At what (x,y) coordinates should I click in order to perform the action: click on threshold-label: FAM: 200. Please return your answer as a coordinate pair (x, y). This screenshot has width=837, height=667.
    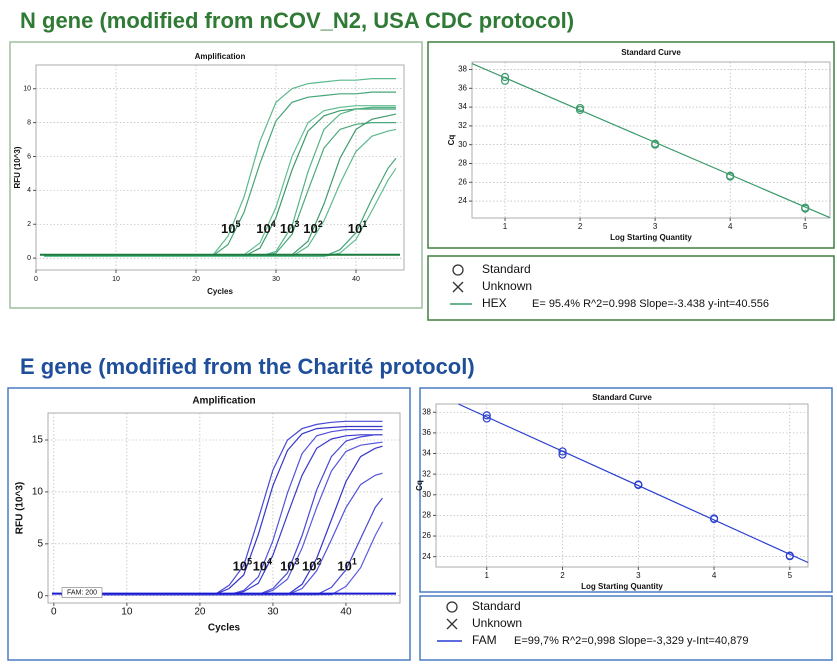
    Looking at the image, I should click on (82, 592).